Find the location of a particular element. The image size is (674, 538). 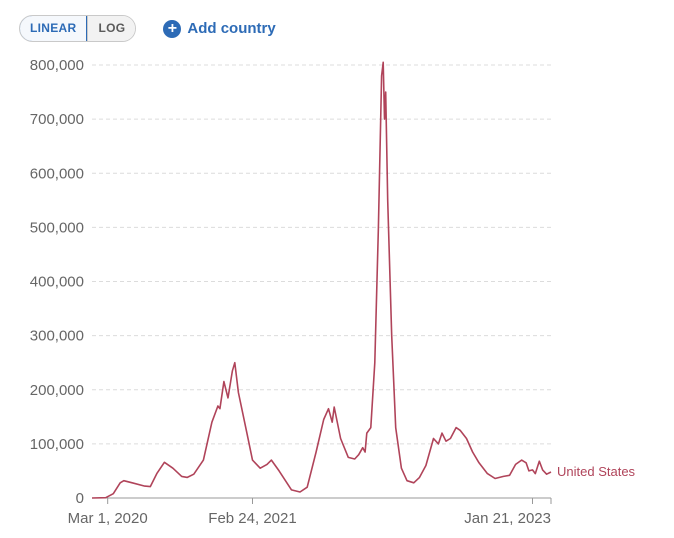

y-tick-label: 0 is located at coordinates (80, 498).